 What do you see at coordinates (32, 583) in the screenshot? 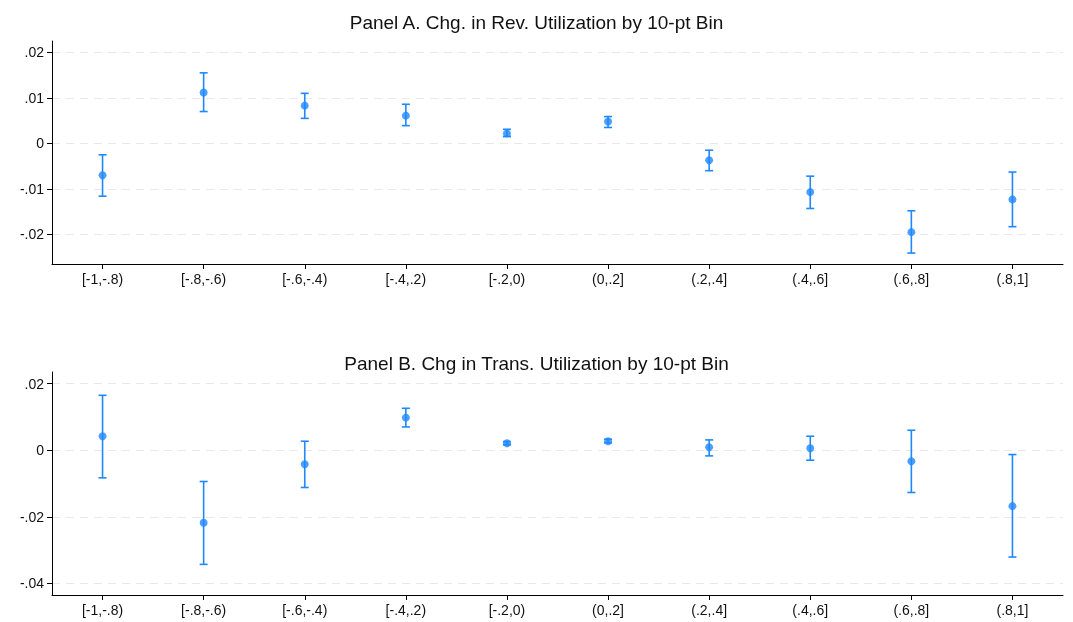
I see `y-tick-label: -.04` at bounding box center [32, 583].